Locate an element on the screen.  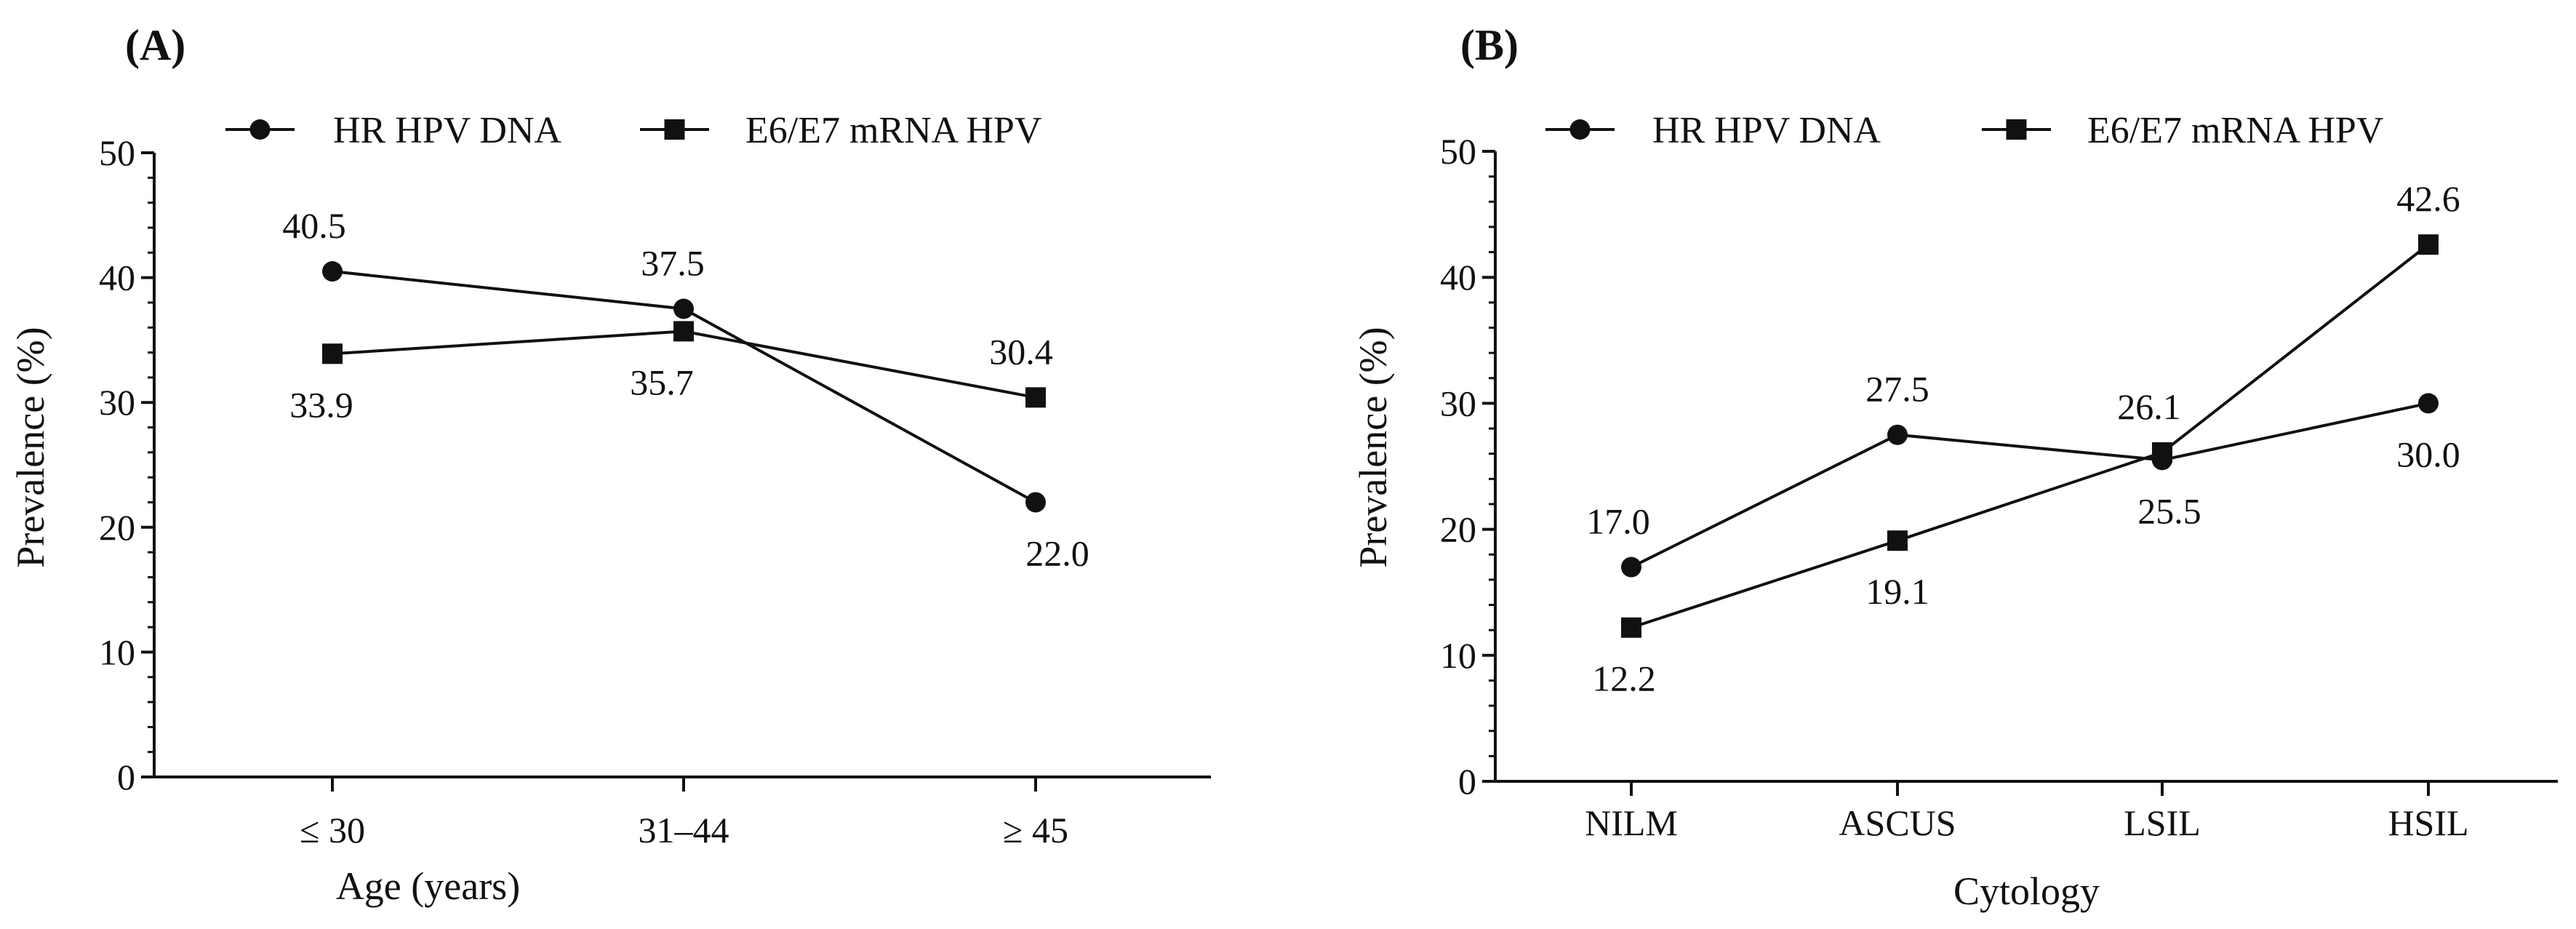
x-axis-title: Cytology is located at coordinates (2026, 891).